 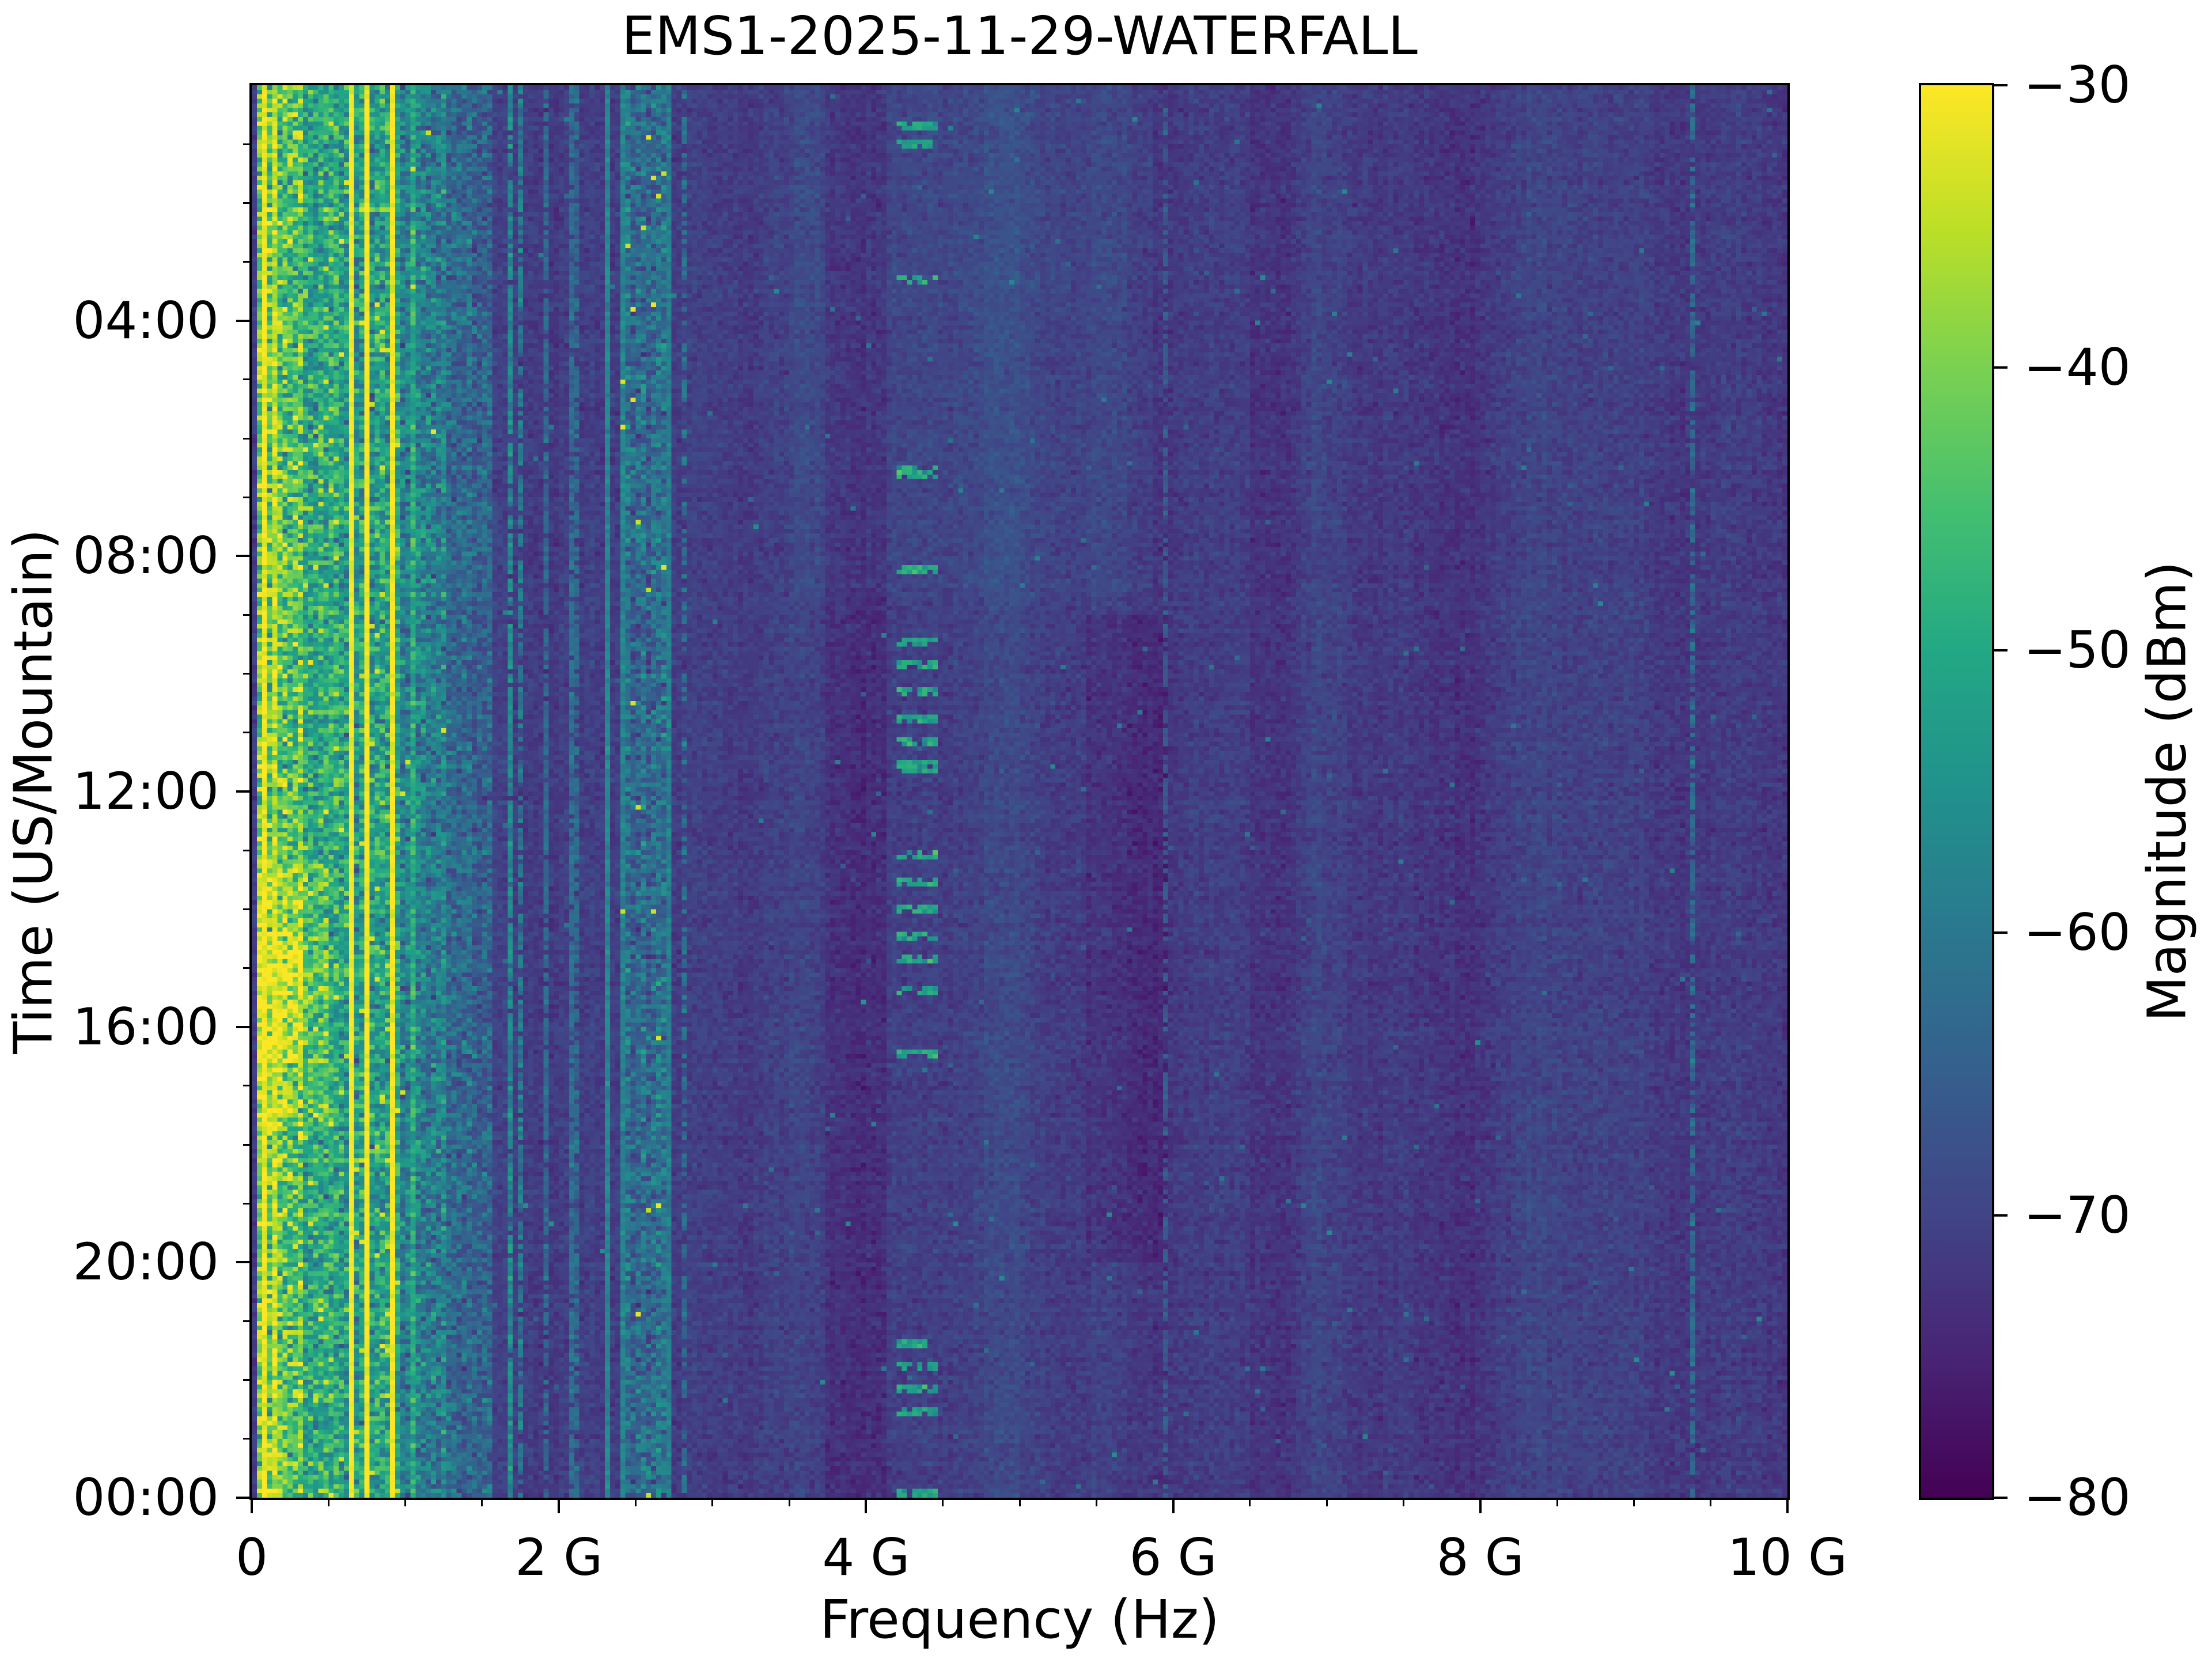 What do you see at coordinates (2077, 933) in the screenshot?
I see `colorbar-tick-label: −60` at bounding box center [2077, 933].